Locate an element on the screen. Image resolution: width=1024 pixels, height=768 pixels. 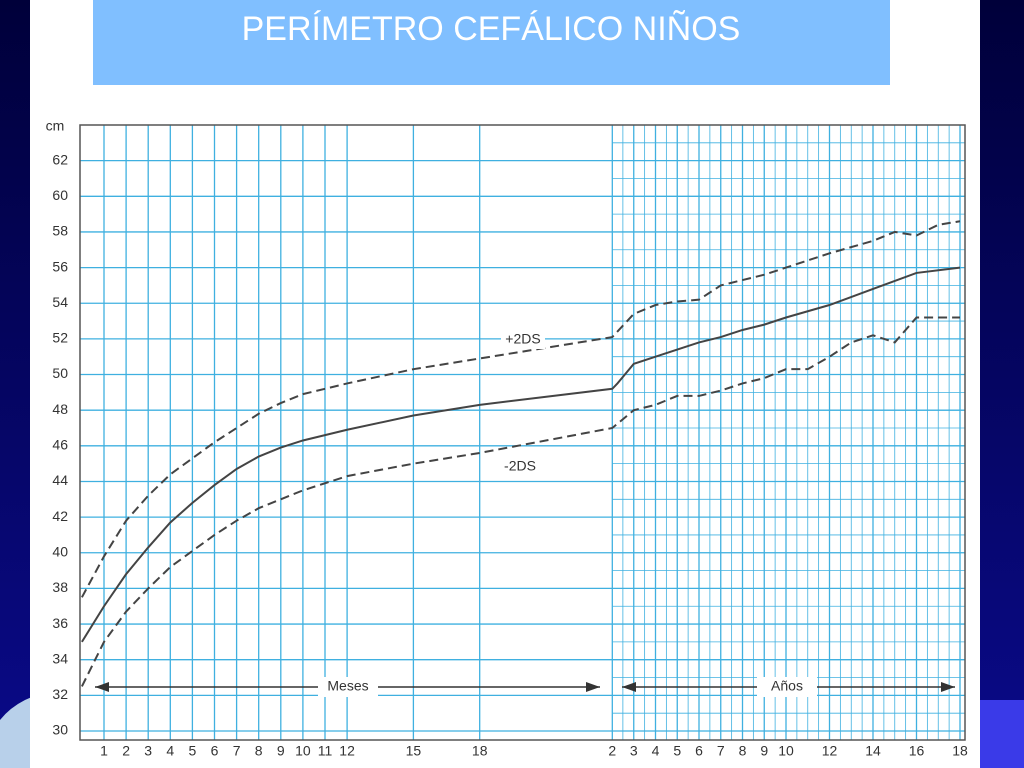
y-tick-label: 30 is located at coordinates (60, 730).